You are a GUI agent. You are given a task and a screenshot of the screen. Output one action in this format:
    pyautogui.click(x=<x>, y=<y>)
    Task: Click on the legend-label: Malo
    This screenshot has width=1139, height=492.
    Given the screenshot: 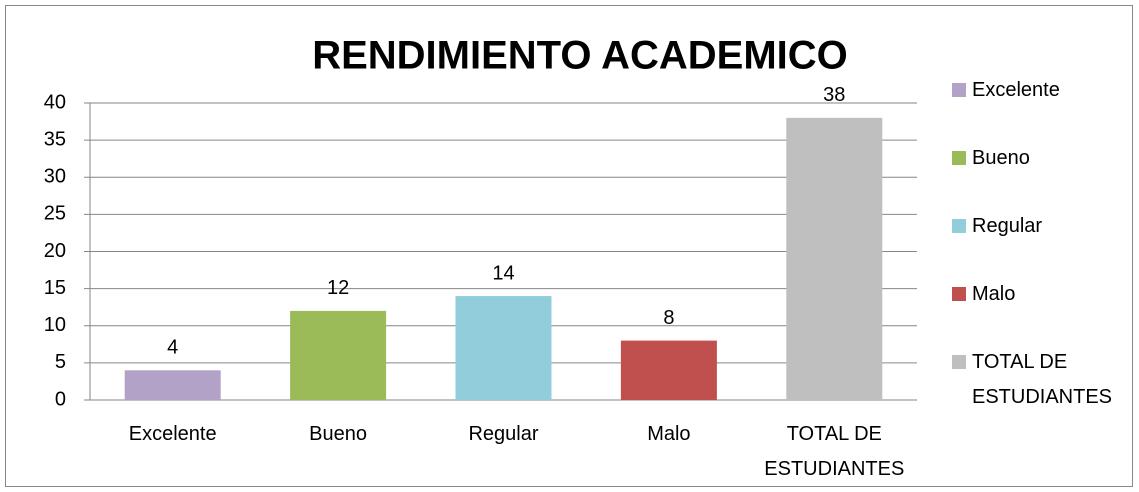 What is the action you would take?
    pyautogui.click(x=994, y=294)
    